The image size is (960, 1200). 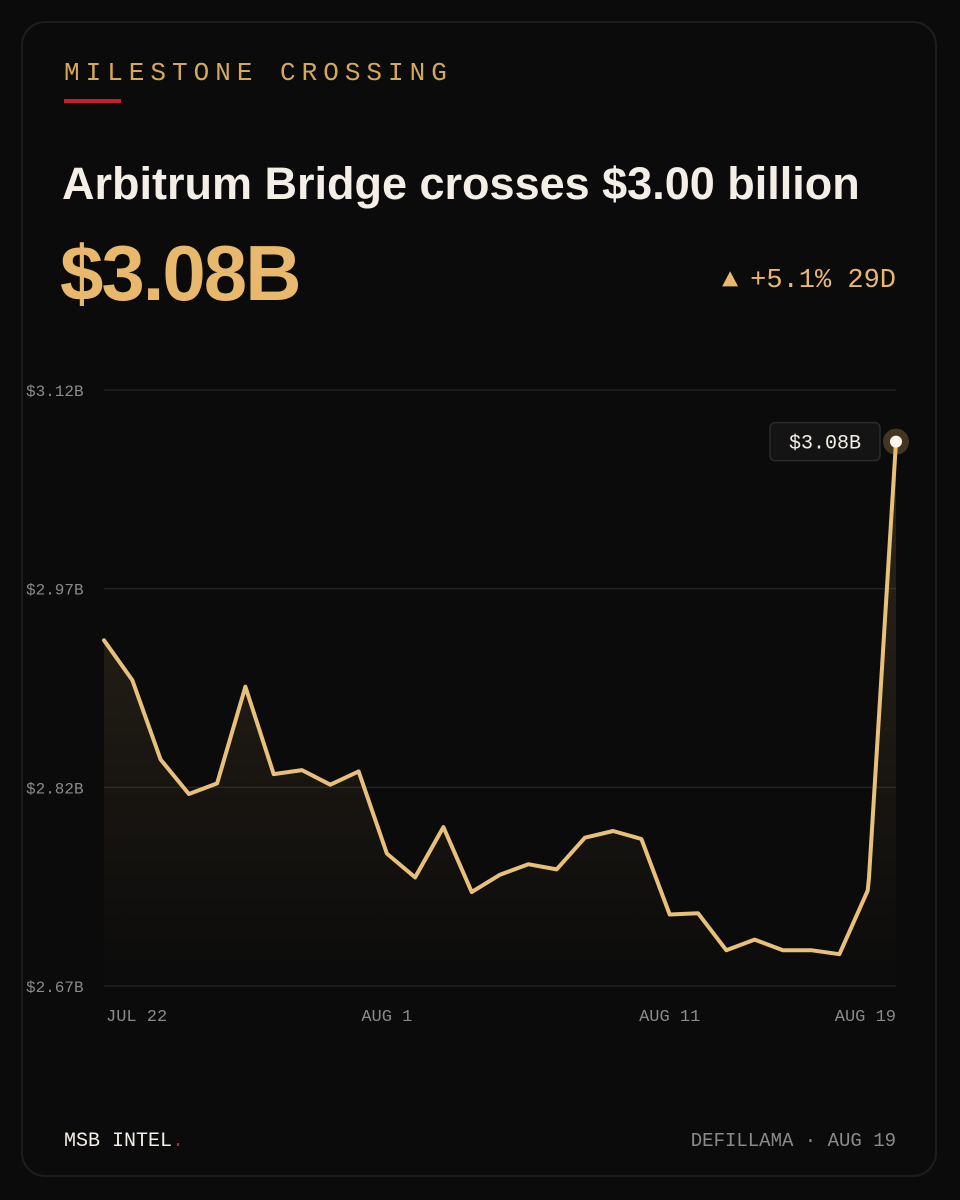 What do you see at coordinates (118, 1141) in the screenshot?
I see `brand-text: MSB INTEL` at bounding box center [118, 1141].